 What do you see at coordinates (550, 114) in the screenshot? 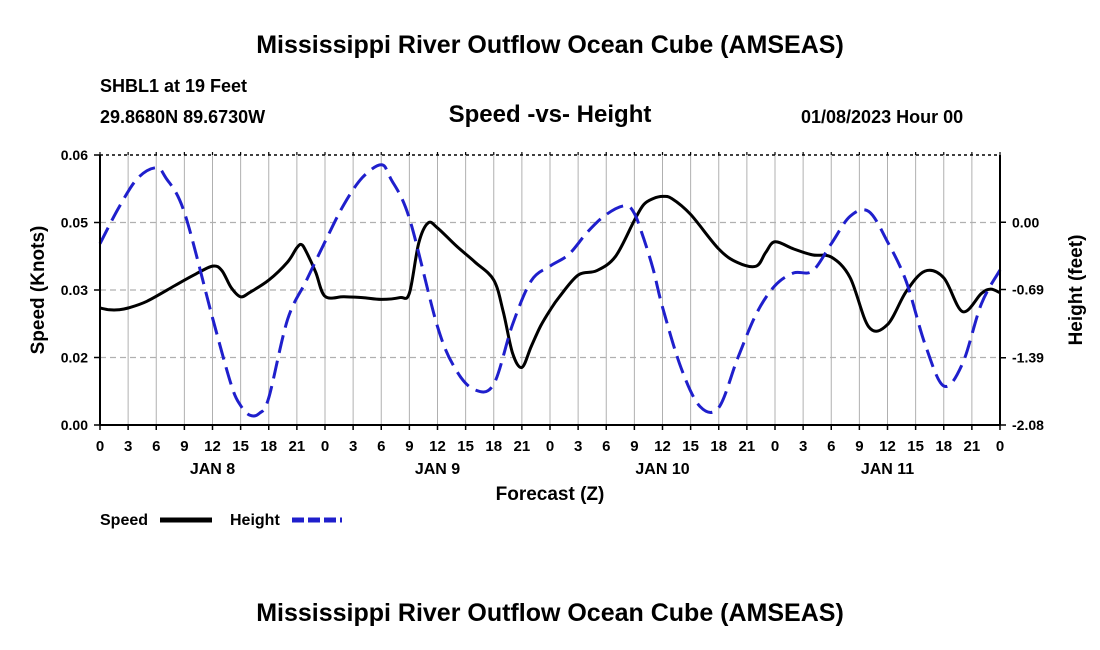
I see `chart-subtitle: Speed -vs- Height` at bounding box center [550, 114].